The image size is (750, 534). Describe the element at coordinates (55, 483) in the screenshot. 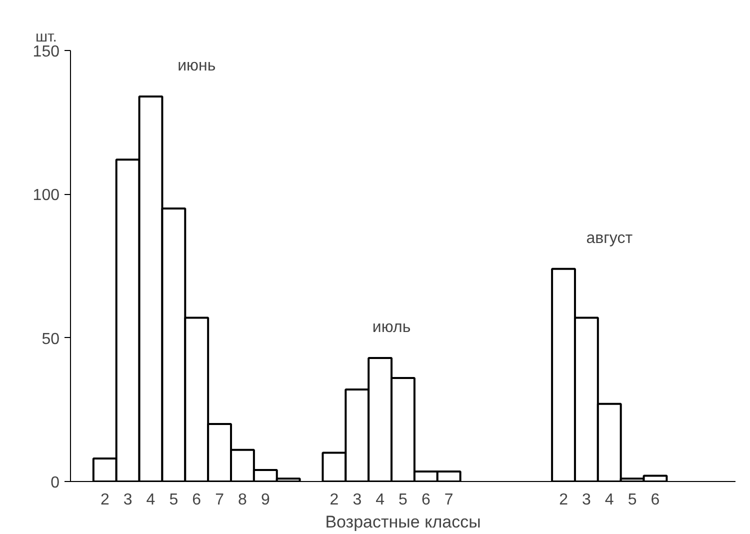

I see `y-tick-label: 0` at that location.